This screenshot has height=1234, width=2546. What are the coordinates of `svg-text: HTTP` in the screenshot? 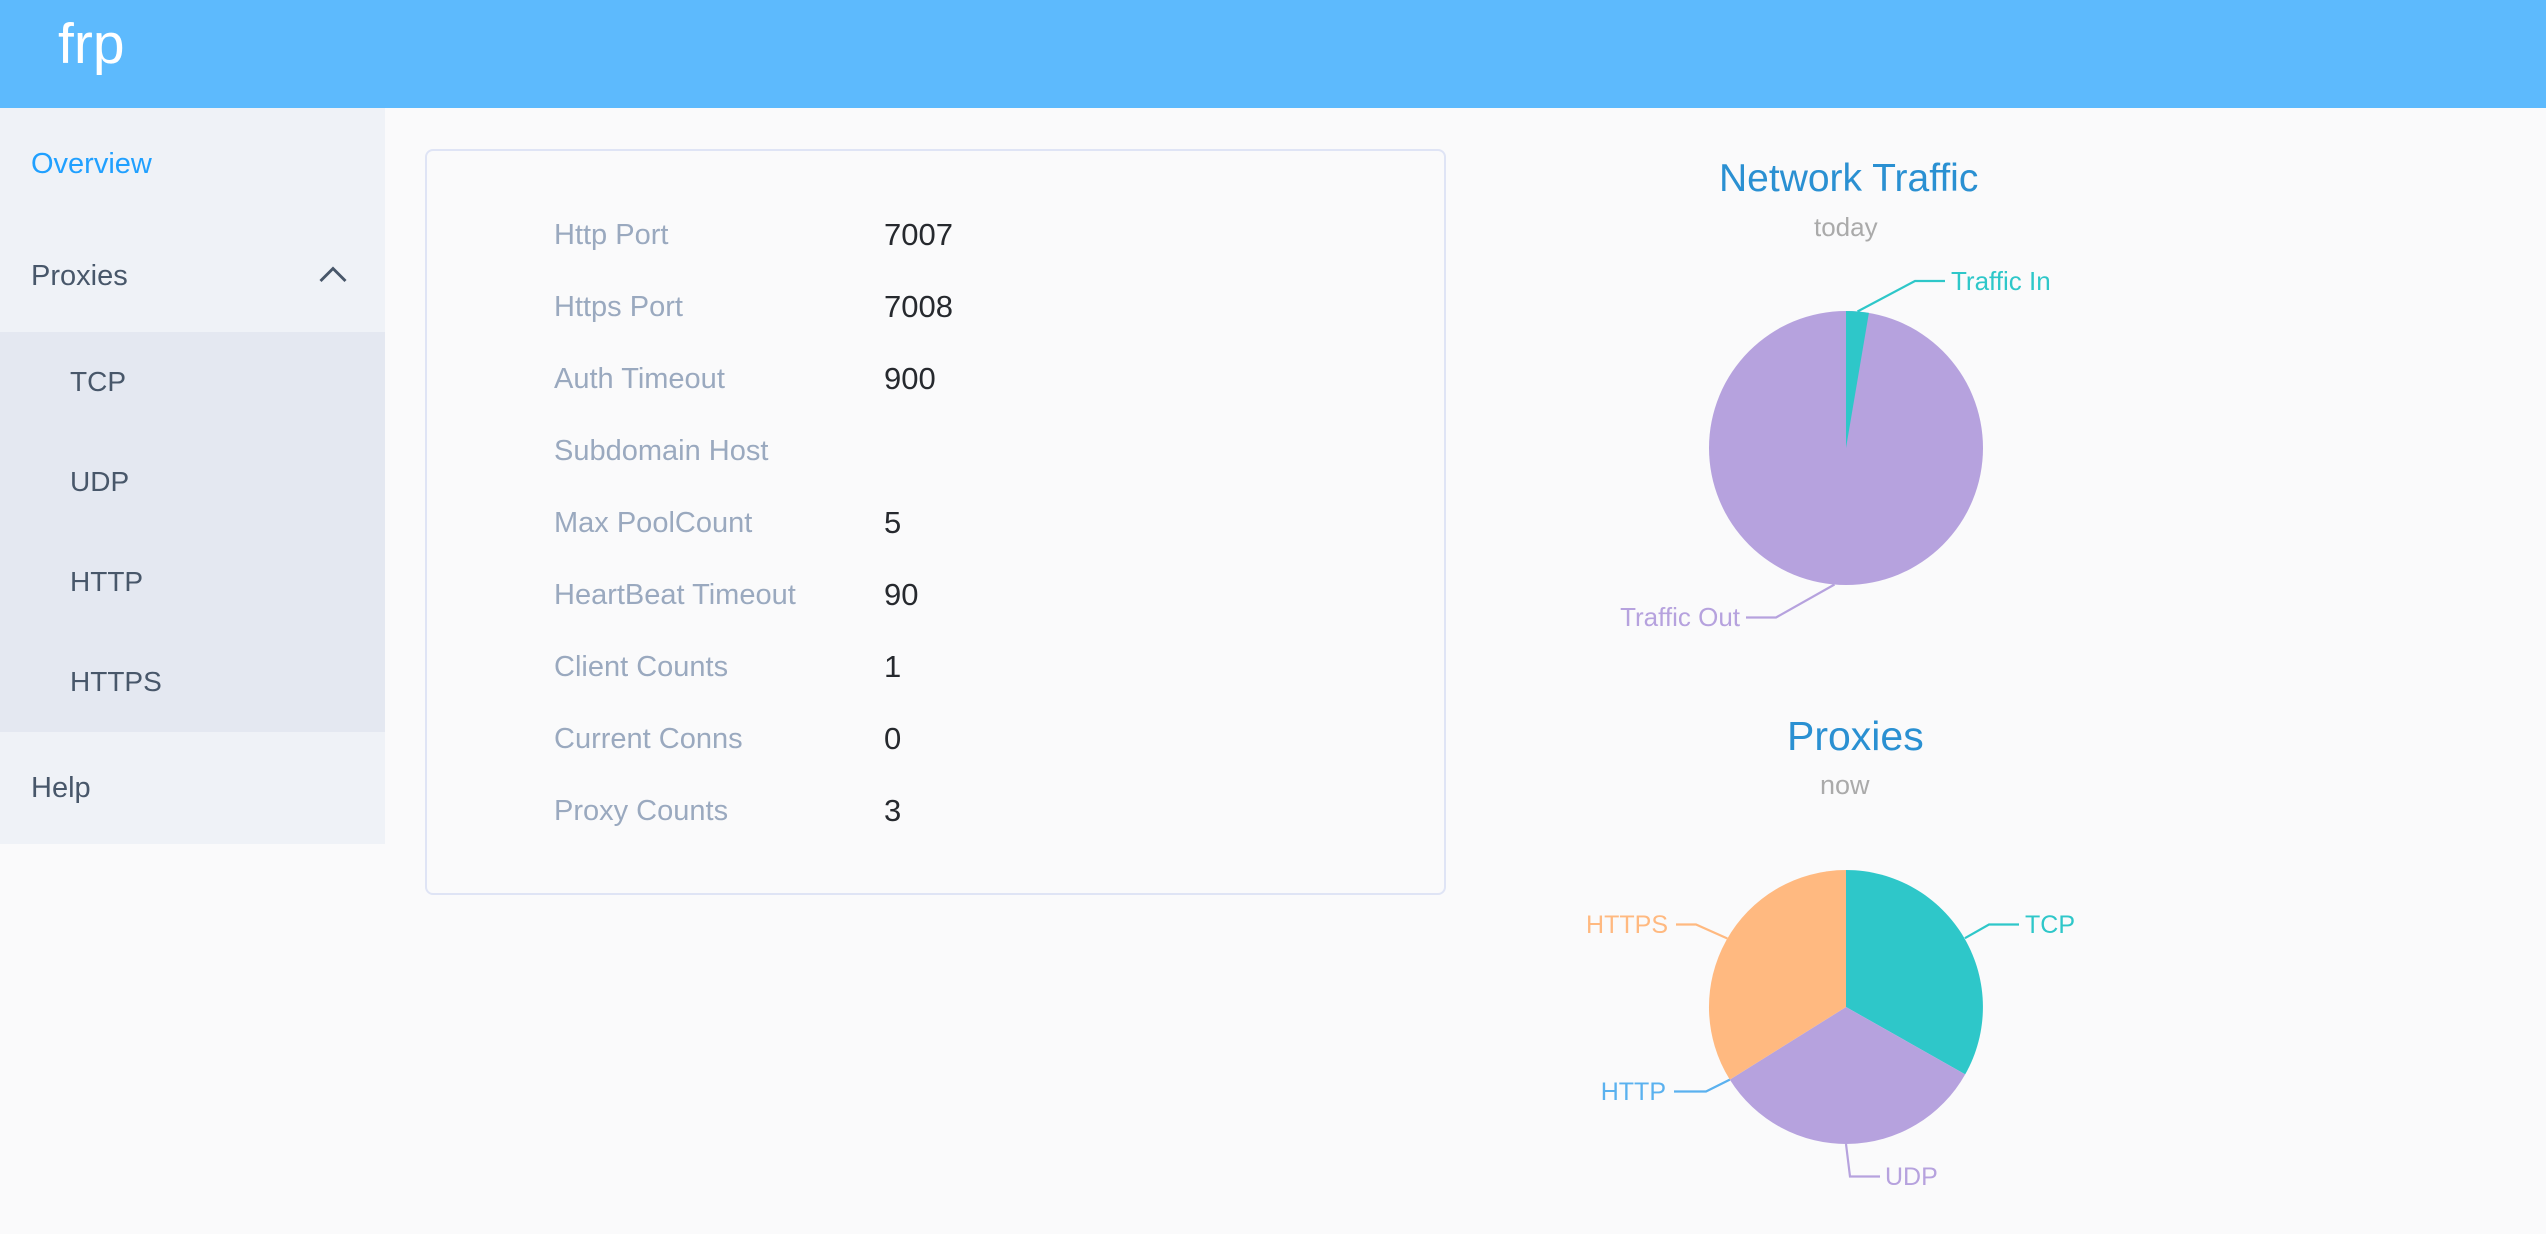 It's located at (1633, 1092).